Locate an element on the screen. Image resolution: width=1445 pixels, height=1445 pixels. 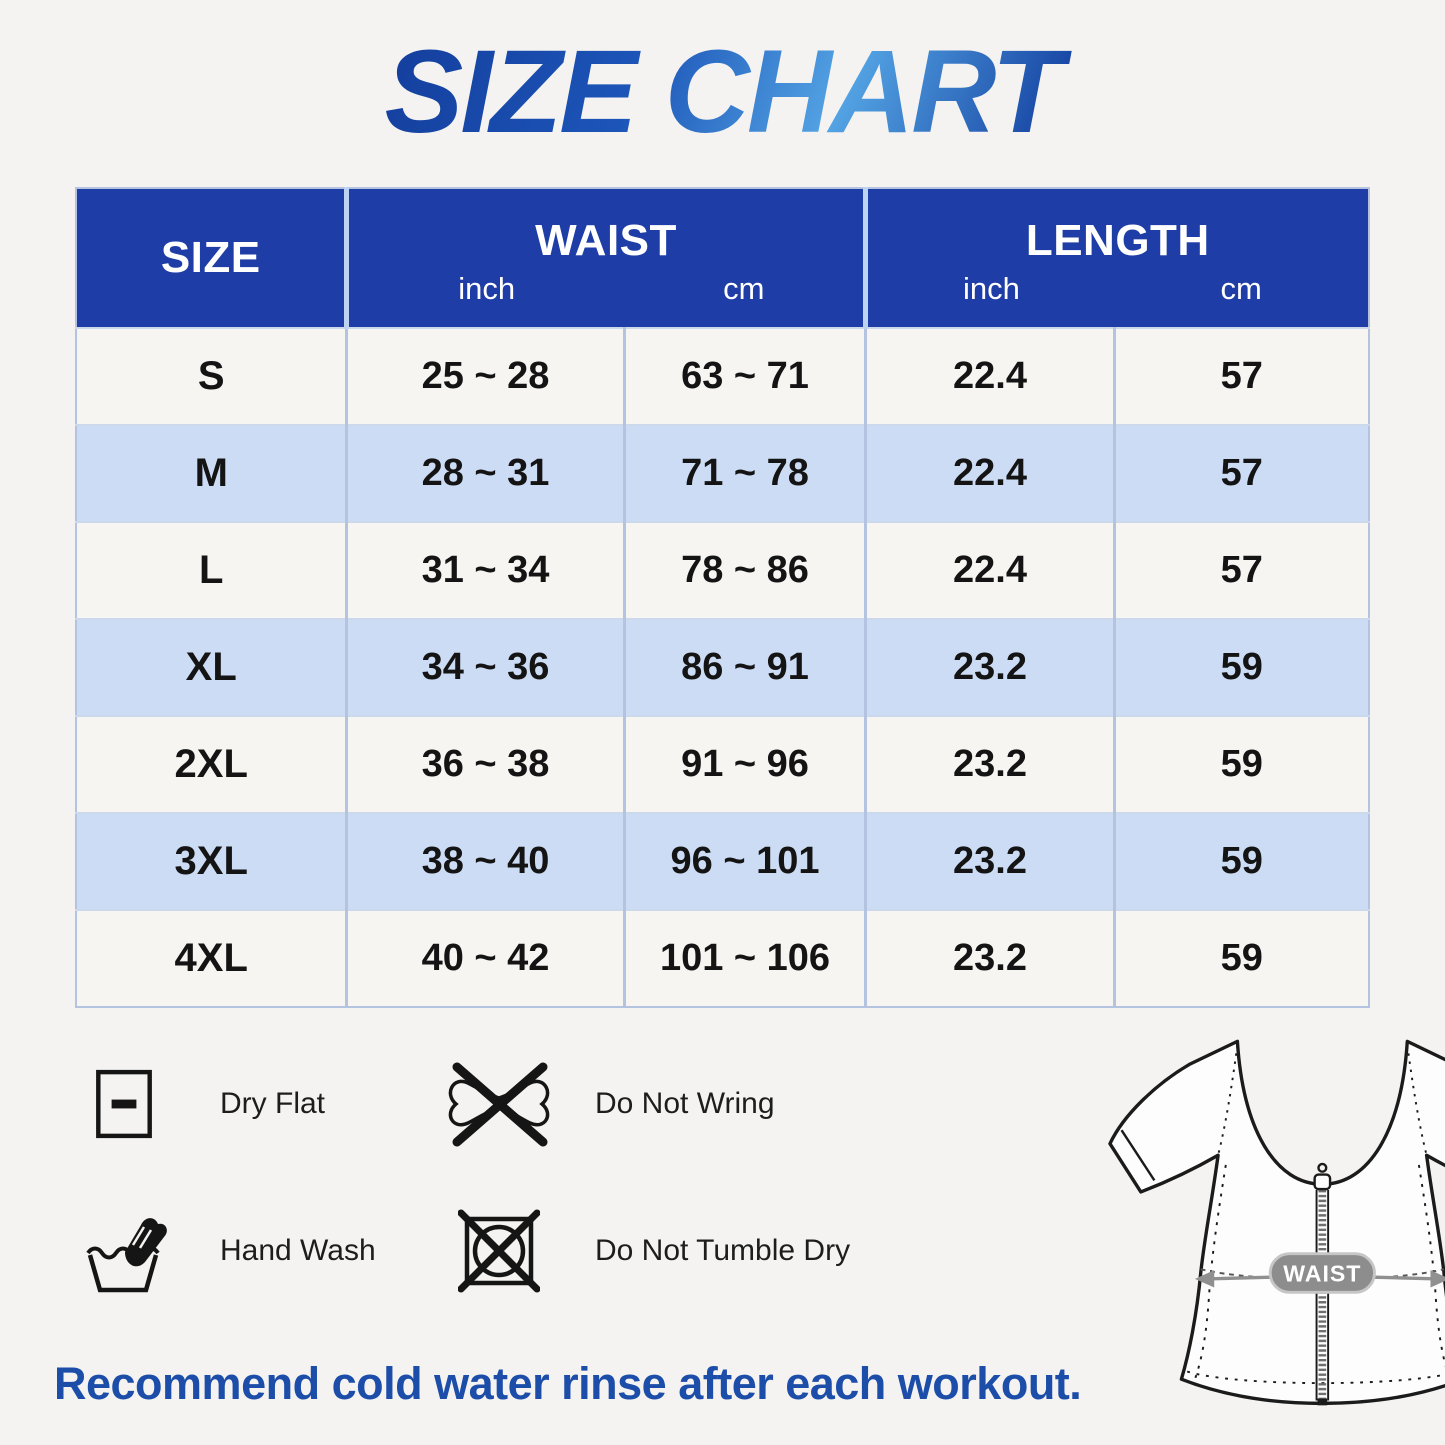
waist-unit-cm: cm is located at coordinates (744, 289).